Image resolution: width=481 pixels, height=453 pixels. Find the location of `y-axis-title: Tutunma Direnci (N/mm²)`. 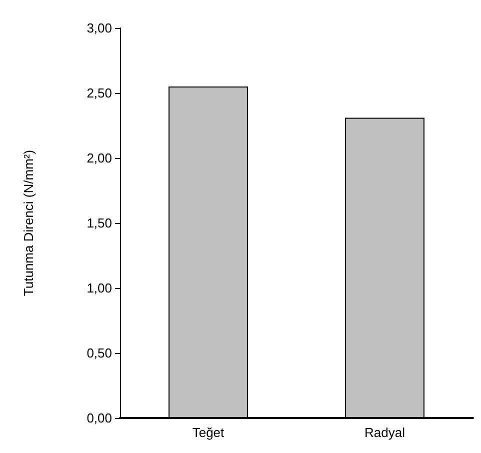

y-axis-title: Tutunma Direnci (N/mm²) is located at coordinates (28, 223).